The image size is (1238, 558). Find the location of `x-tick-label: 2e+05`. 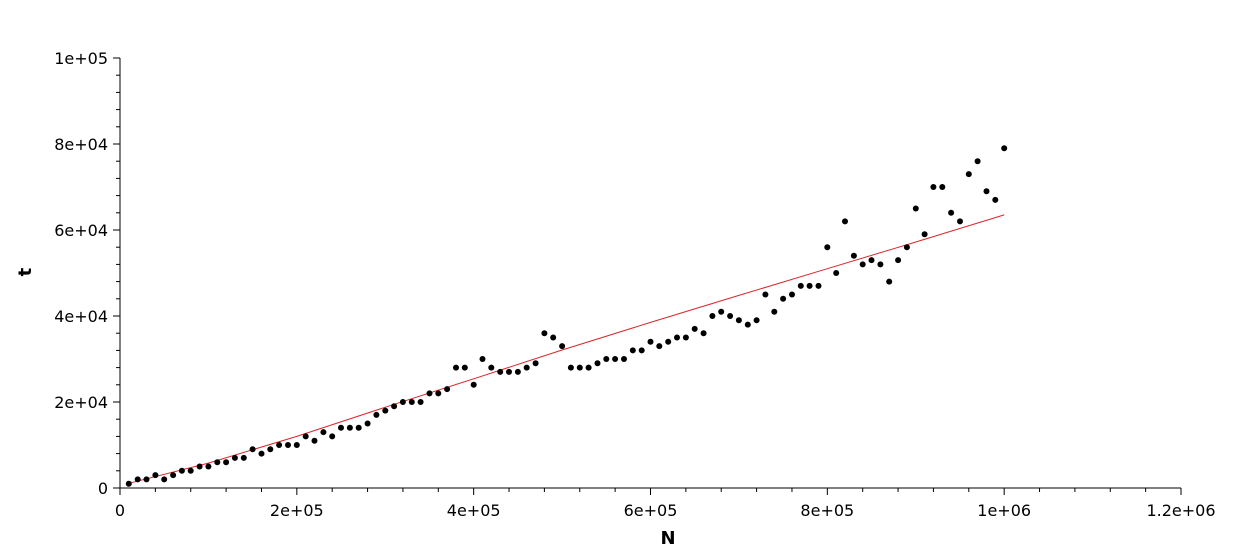

x-tick-label: 2e+05 is located at coordinates (297, 510).